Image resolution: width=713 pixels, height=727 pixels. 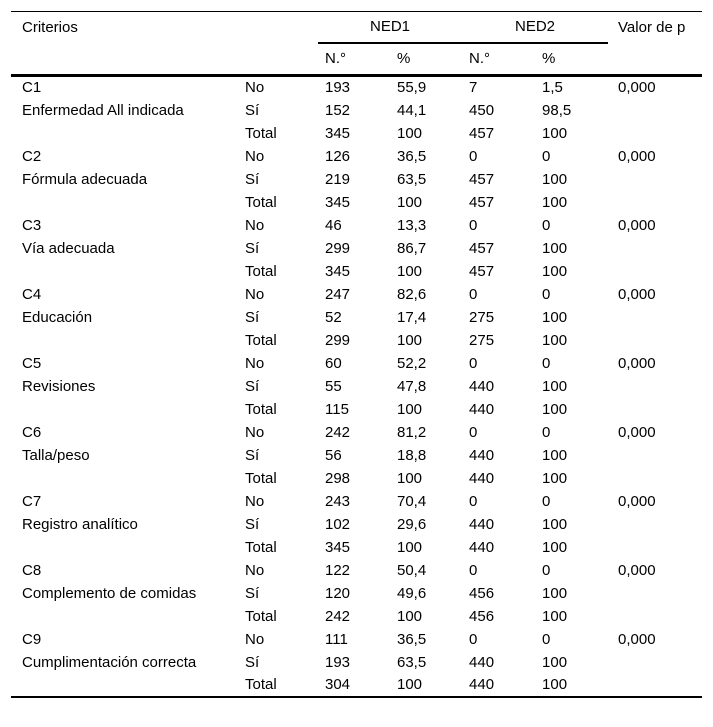 I want to click on subheader-ned2-n: N.°, so click(x=499, y=59).